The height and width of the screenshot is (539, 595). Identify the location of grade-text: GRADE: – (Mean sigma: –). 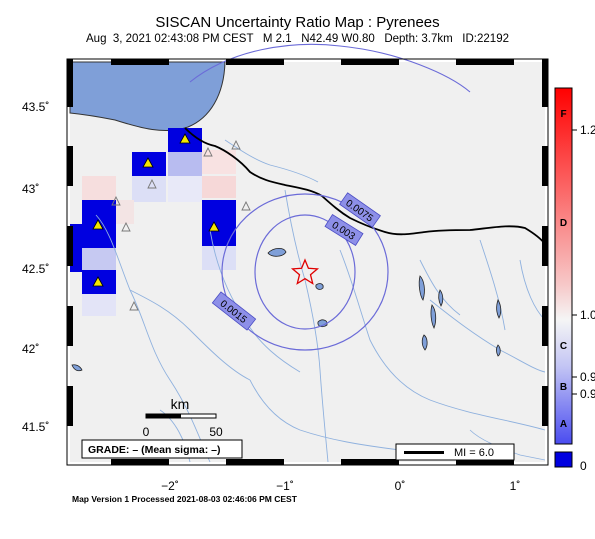
(154, 450).